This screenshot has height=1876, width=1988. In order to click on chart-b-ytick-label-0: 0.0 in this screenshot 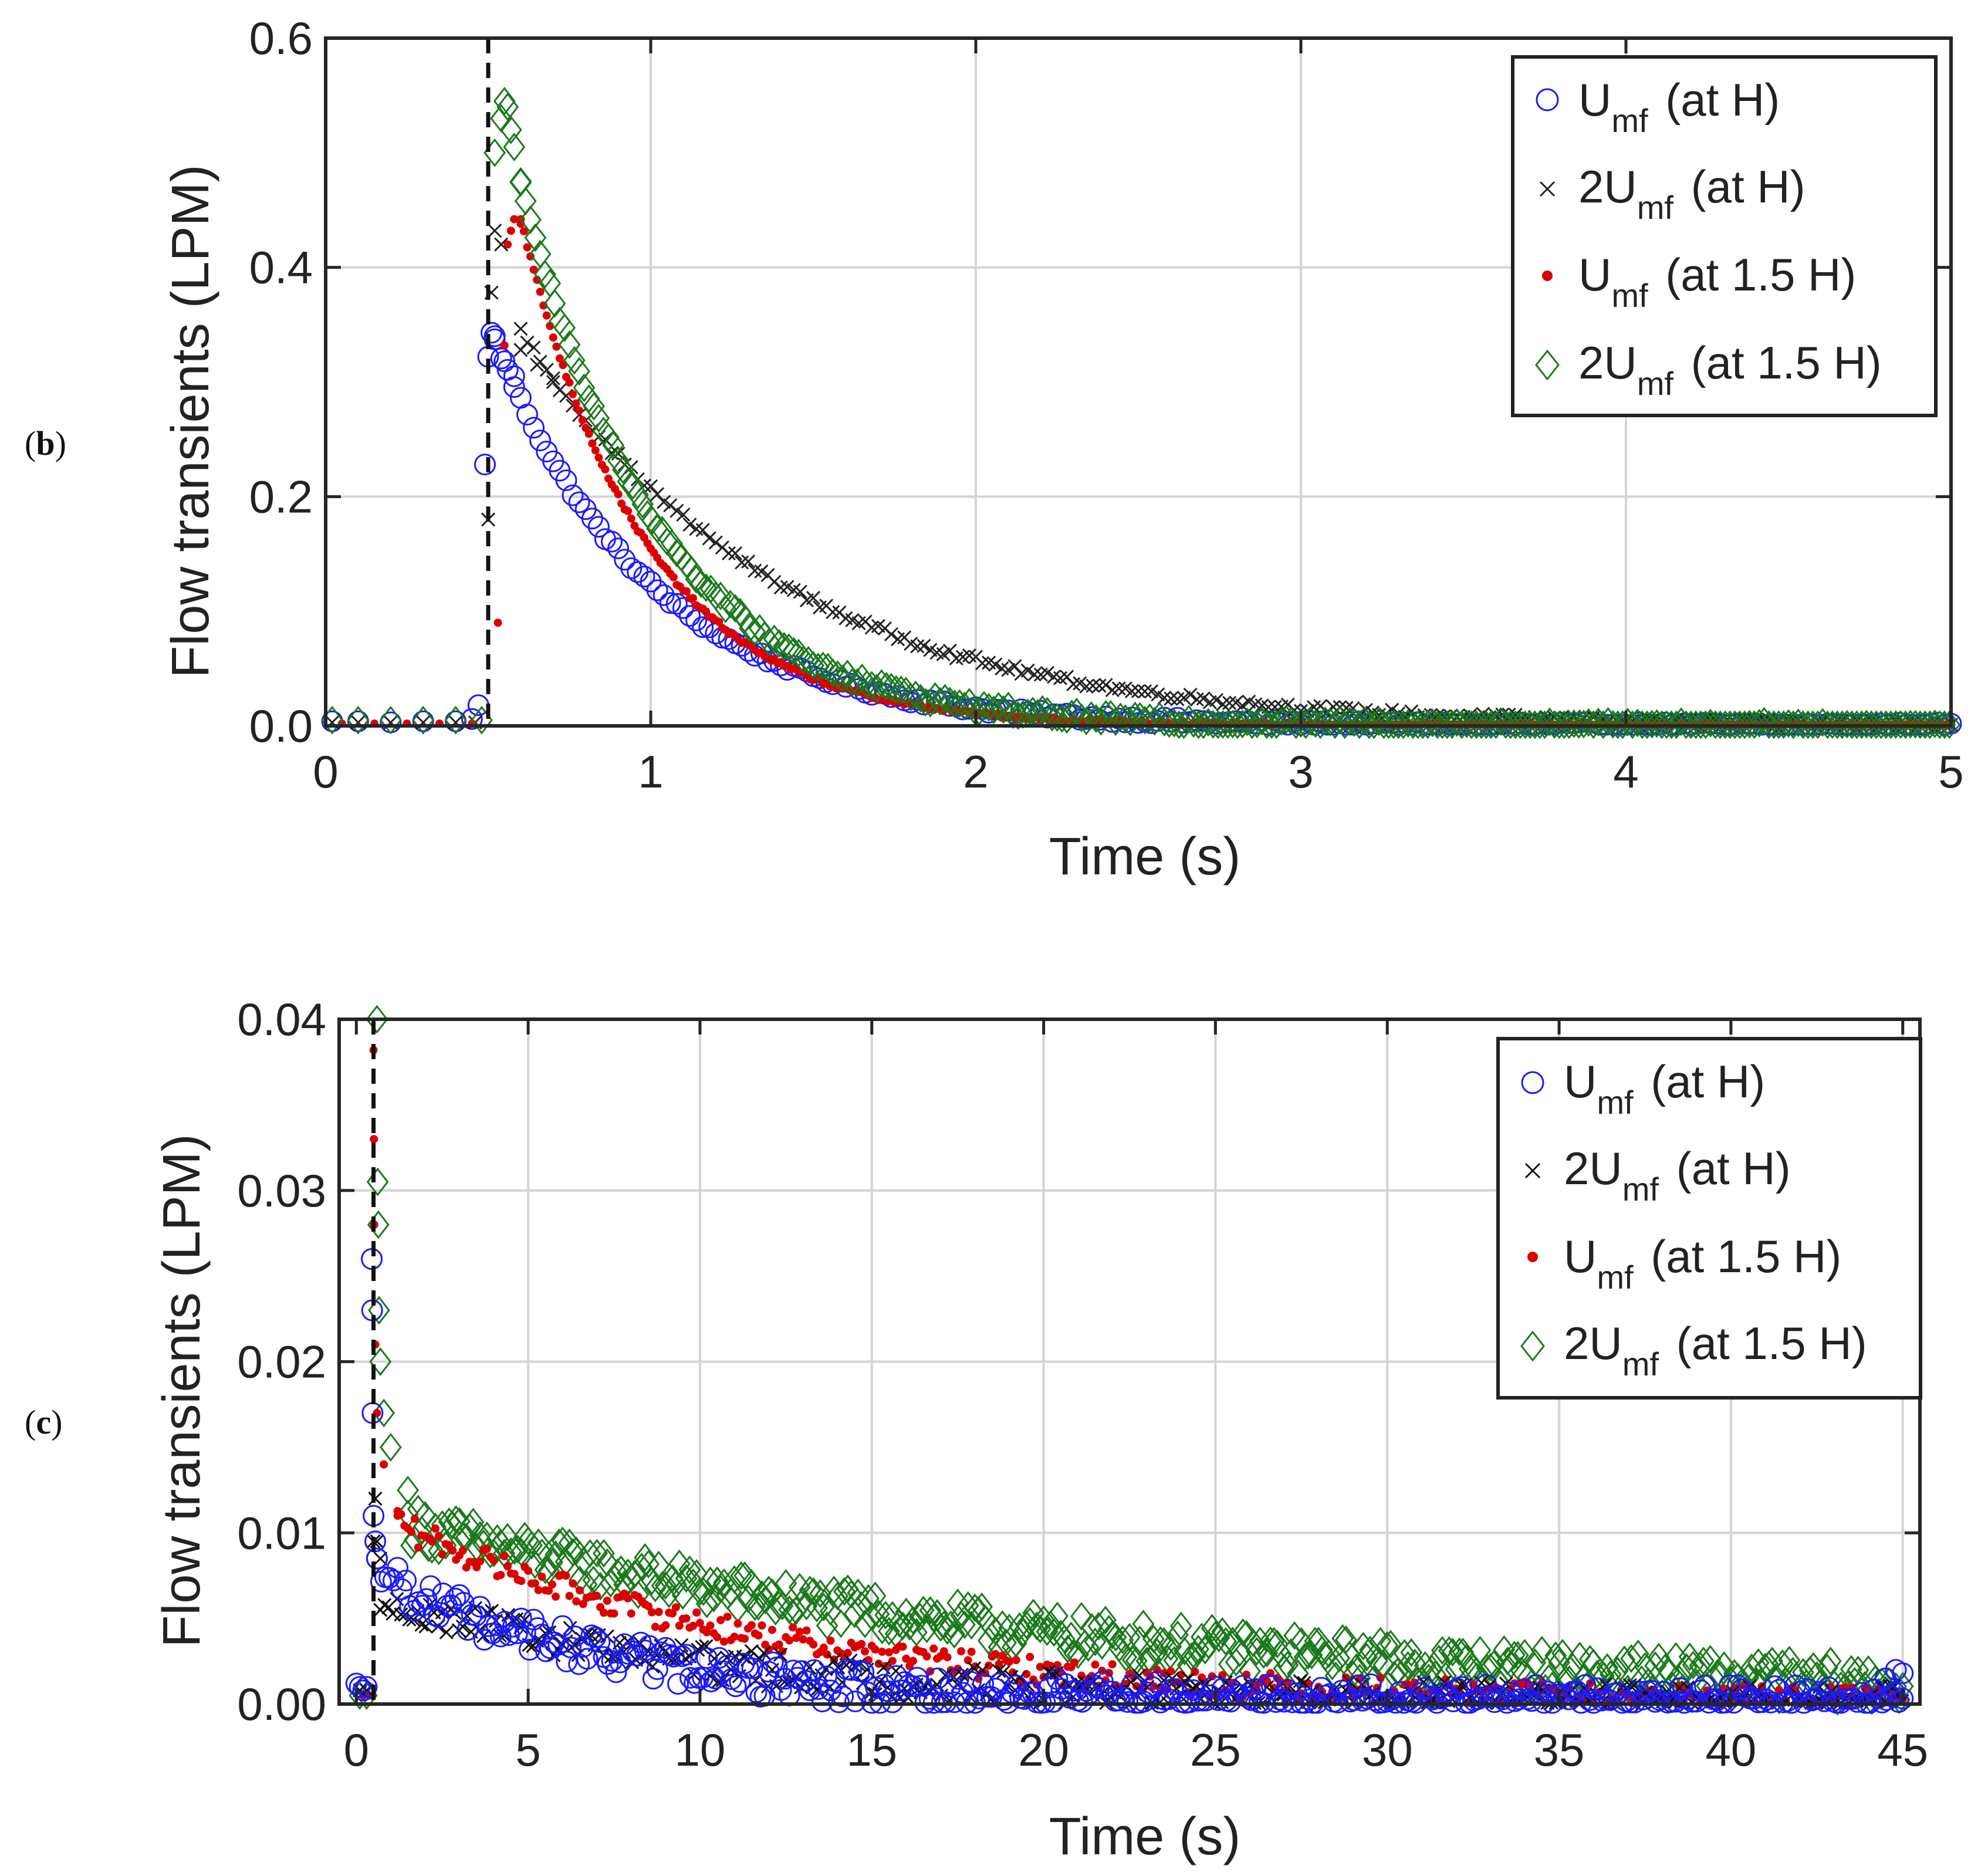, I will do `click(281, 726)`.